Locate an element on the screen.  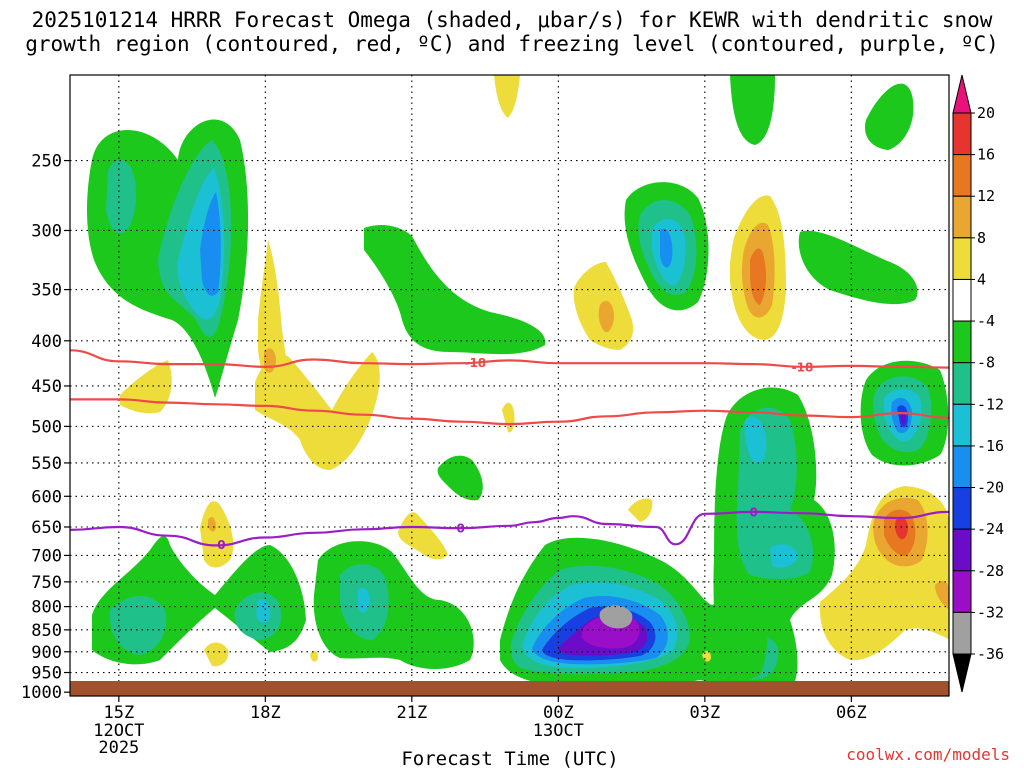
omega-down-right-edge is located at coordinates (942, 595).